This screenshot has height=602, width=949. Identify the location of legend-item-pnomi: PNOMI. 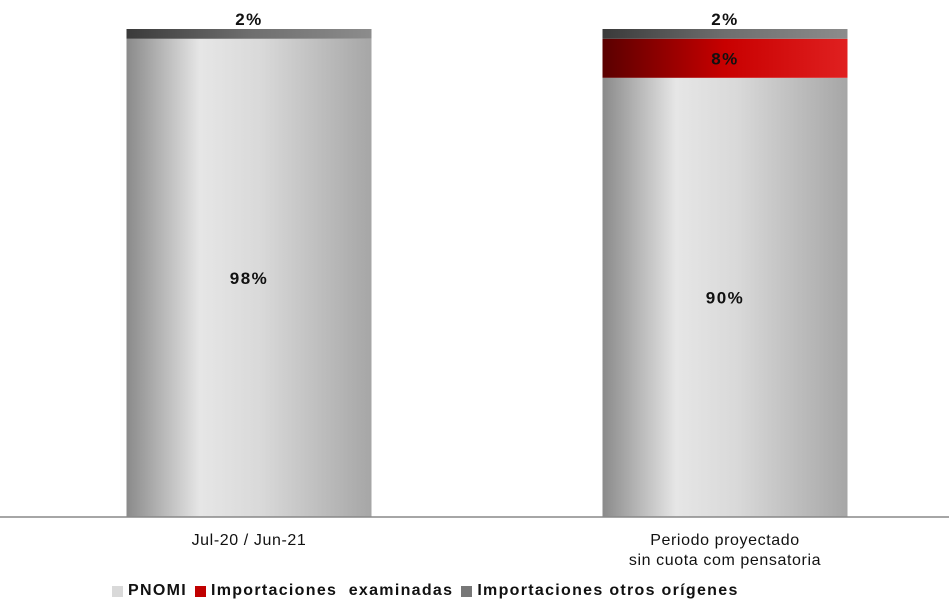
(149, 591).